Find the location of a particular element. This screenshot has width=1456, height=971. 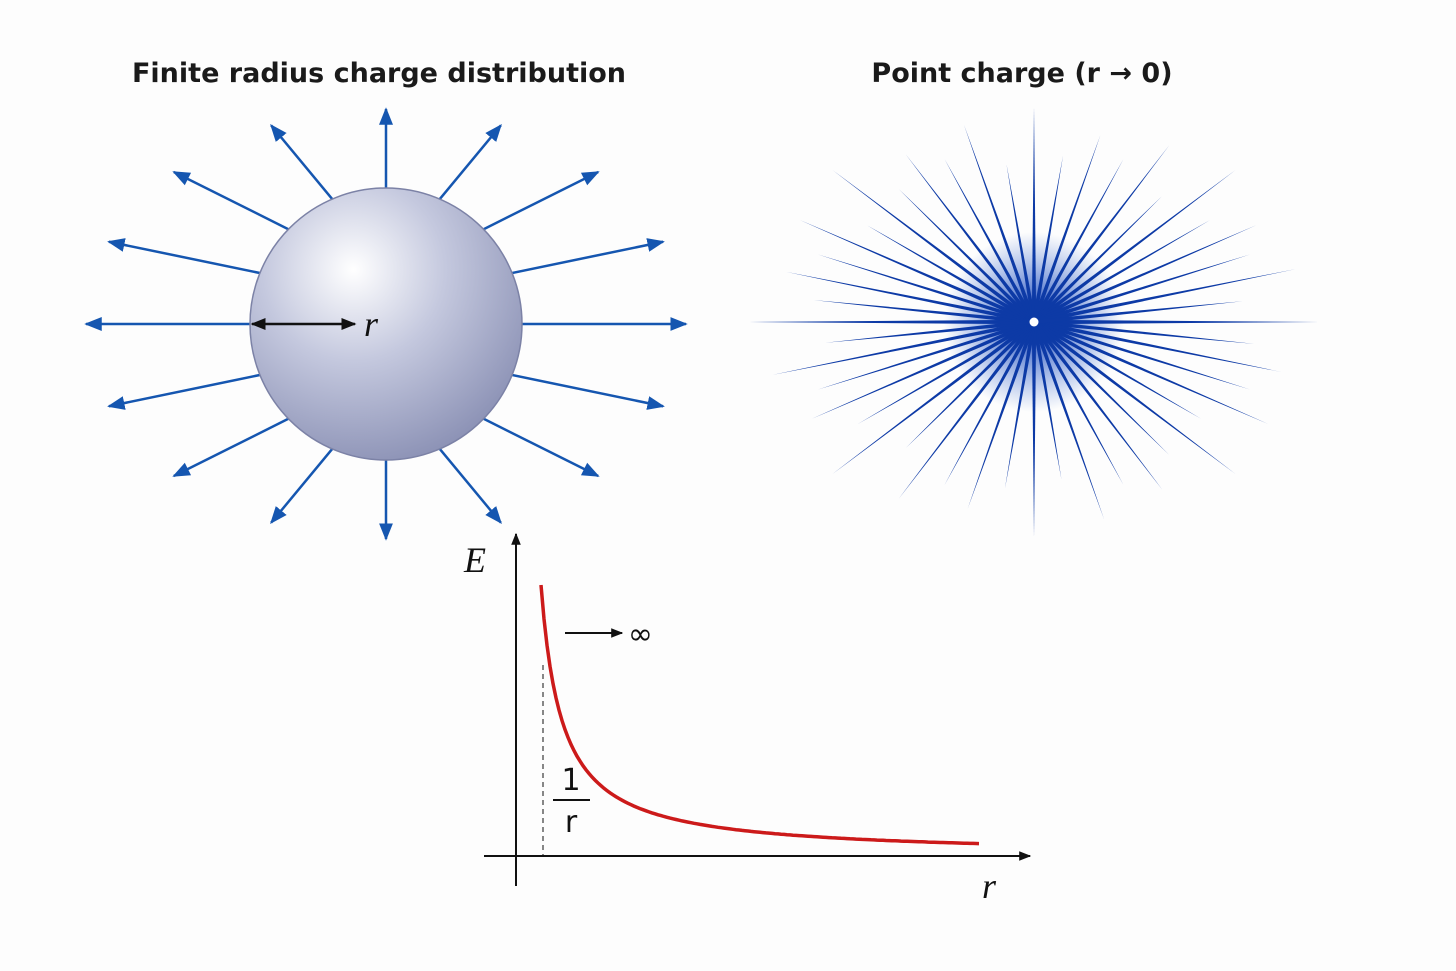

point-charge is located at coordinates (1034, 322).